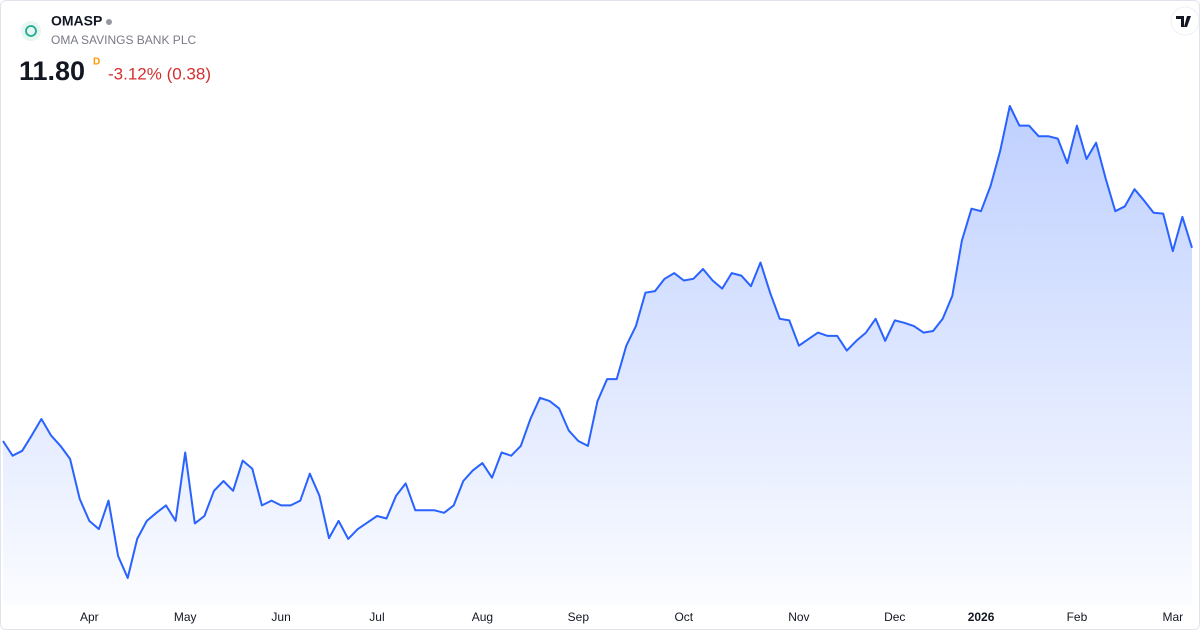  I want to click on x-tick-label: Jun, so click(280, 617).